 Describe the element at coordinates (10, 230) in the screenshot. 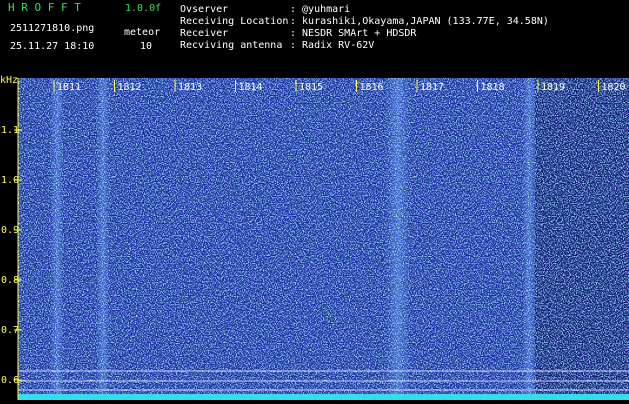

I see `y-tick-label: 0.9` at that location.